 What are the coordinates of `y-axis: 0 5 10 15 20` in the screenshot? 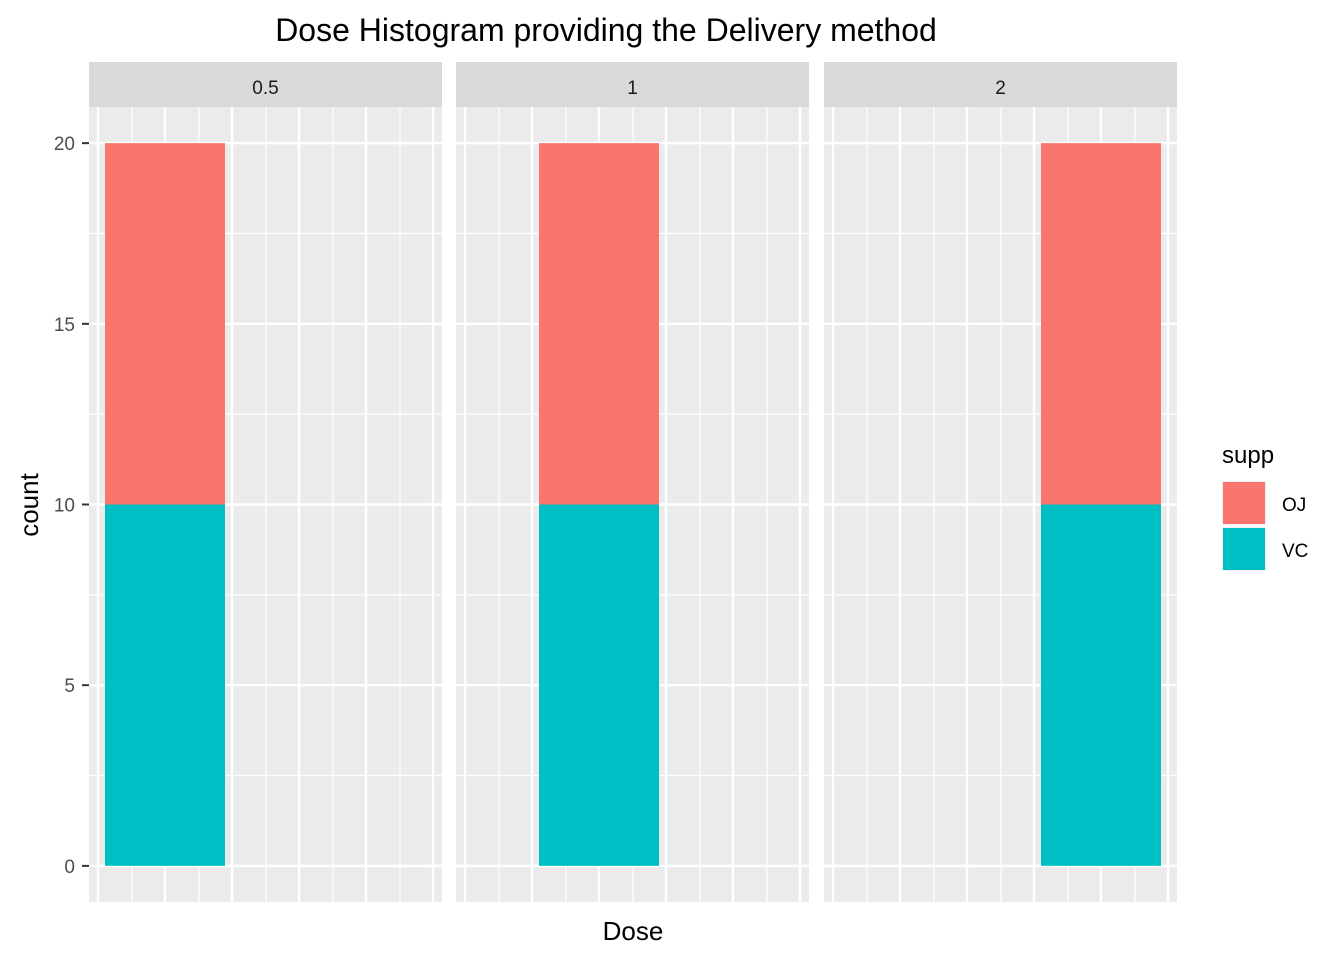 It's located at (71, 506).